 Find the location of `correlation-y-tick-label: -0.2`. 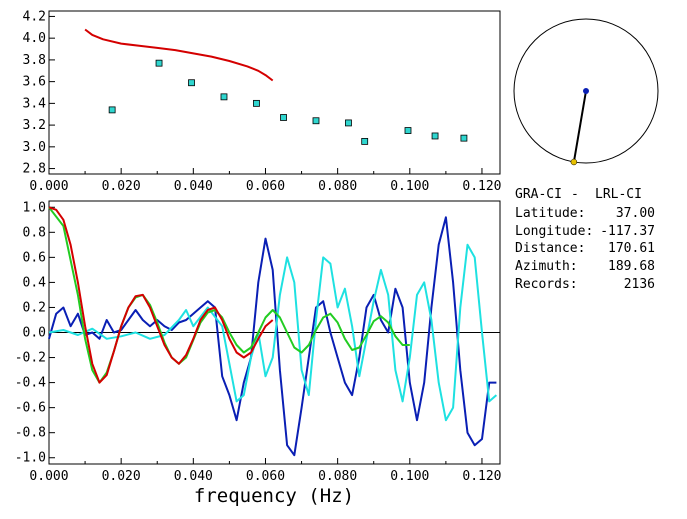

correlation-y-tick-label: -0.2 is located at coordinates (30, 358).